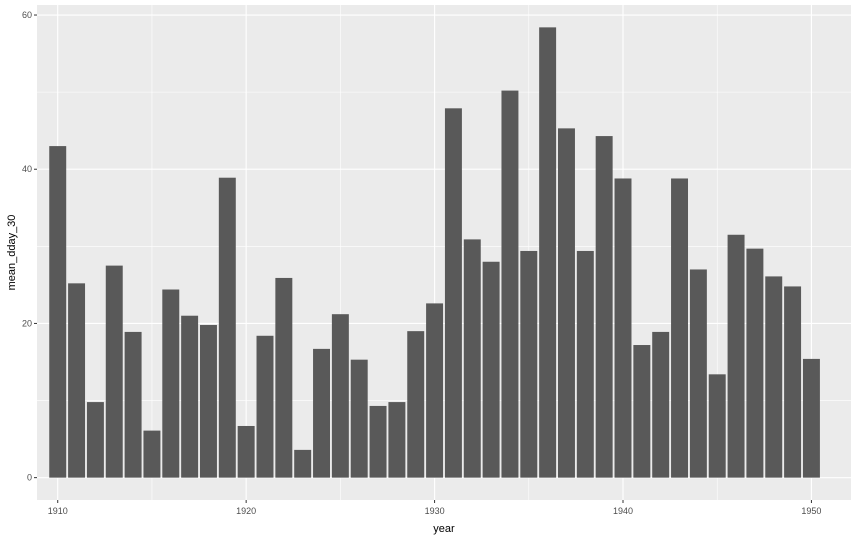 This screenshot has height=539, width=859. Describe the element at coordinates (12, 253) in the screenshot. I see `y-axis-title: mean_dday_30` at that location.